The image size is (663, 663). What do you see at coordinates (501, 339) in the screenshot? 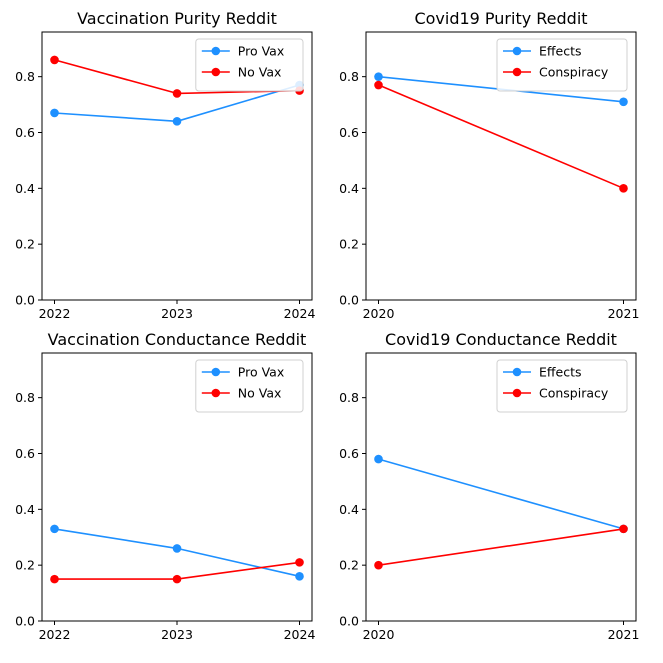
I see `subplot-title: Covid19 Conductance Reddit` at bounding box center [501, 339].